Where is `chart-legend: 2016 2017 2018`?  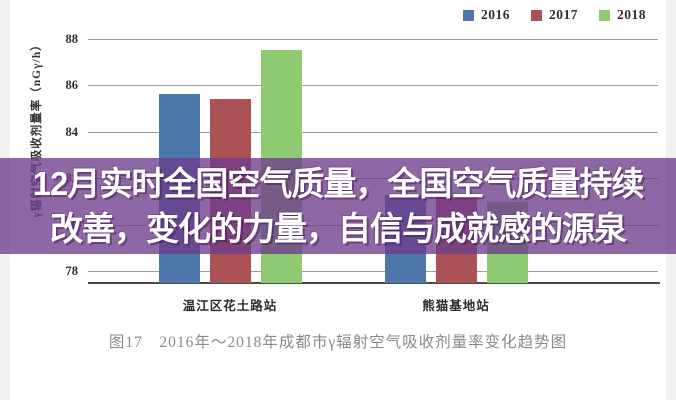
chart-legend: 2016 2017 2018 is located at coordinates (554, 15).